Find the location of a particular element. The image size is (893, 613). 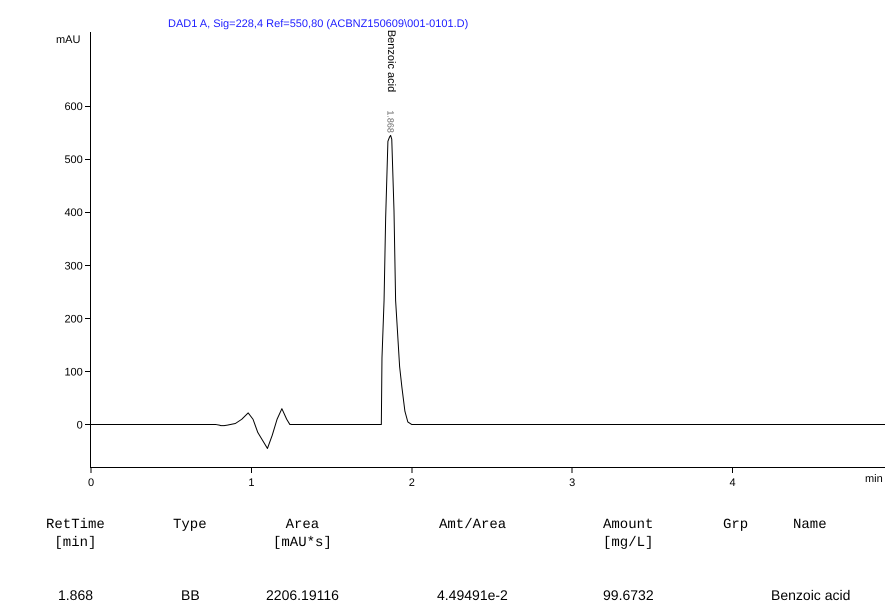

text: Area [mAU*s] is located at coordinates (302, 534).